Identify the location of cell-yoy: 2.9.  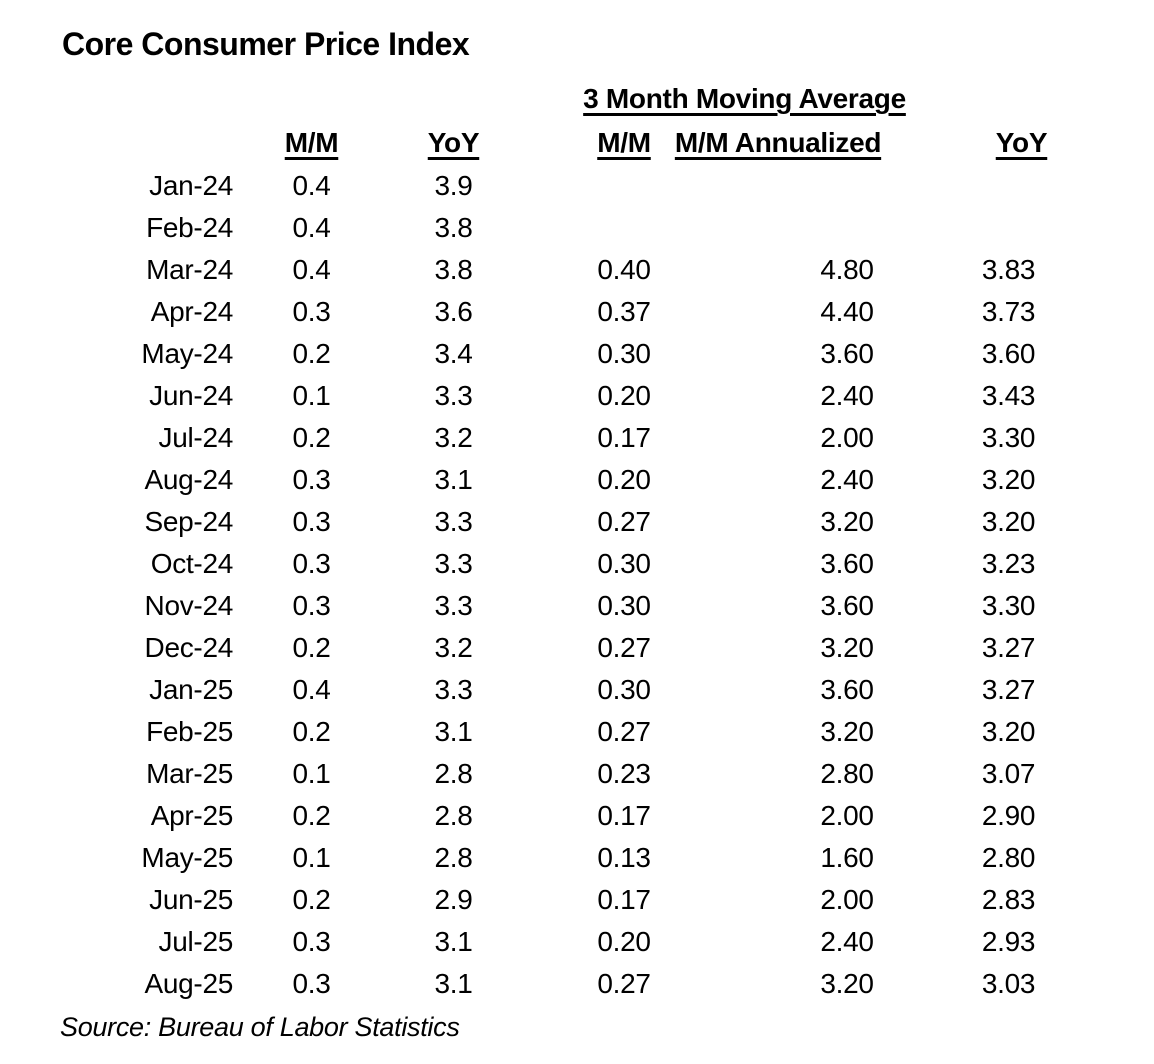
(453, 899).